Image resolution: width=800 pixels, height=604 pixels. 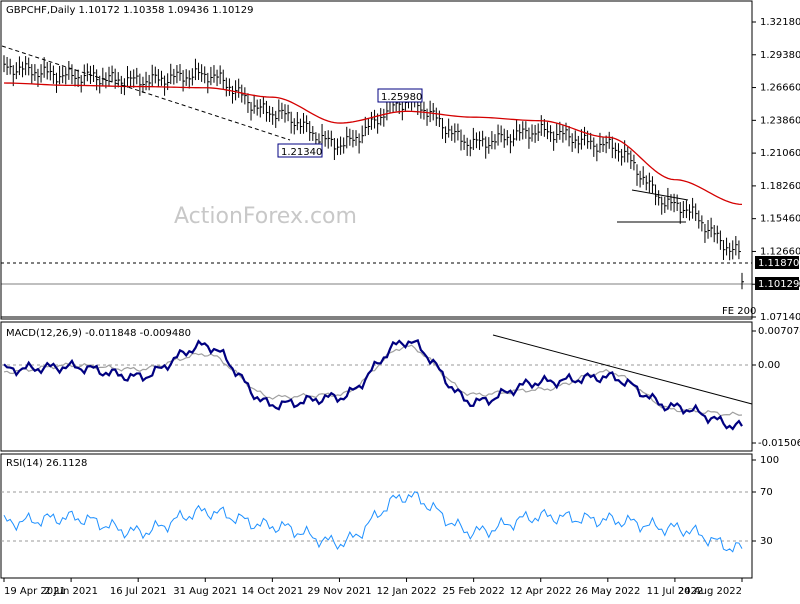 I want to click on annotation-high: 1.25980, so click(x=400, y=95).